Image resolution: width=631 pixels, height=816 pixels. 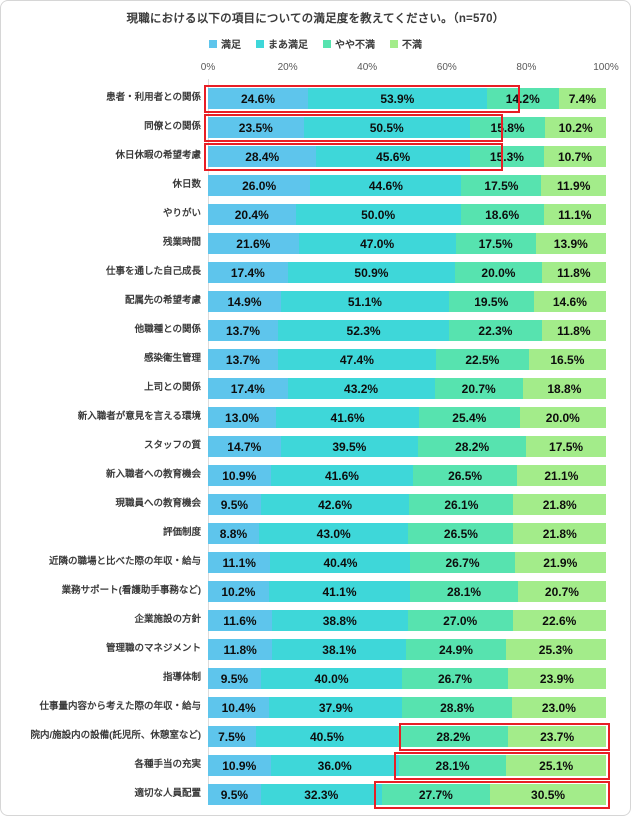 I want to click on stacked-bar: 28.4% 45.6% 15.3% 10.7%, so click(x=405, y=156).